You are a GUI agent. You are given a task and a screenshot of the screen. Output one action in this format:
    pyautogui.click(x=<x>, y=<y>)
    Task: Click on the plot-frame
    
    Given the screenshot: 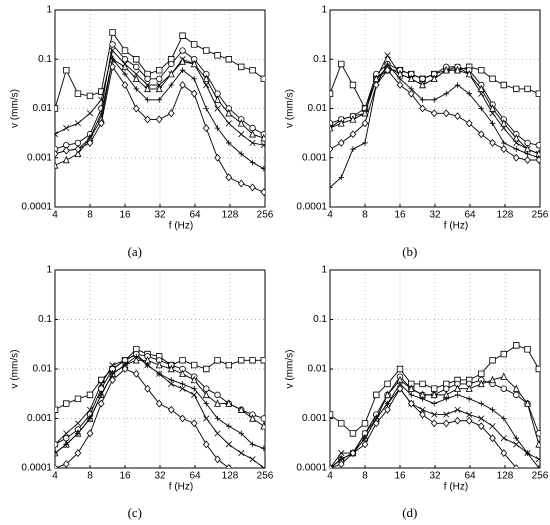 What is the action you would take?
    pyautogui.click(x=160, y=369)
    